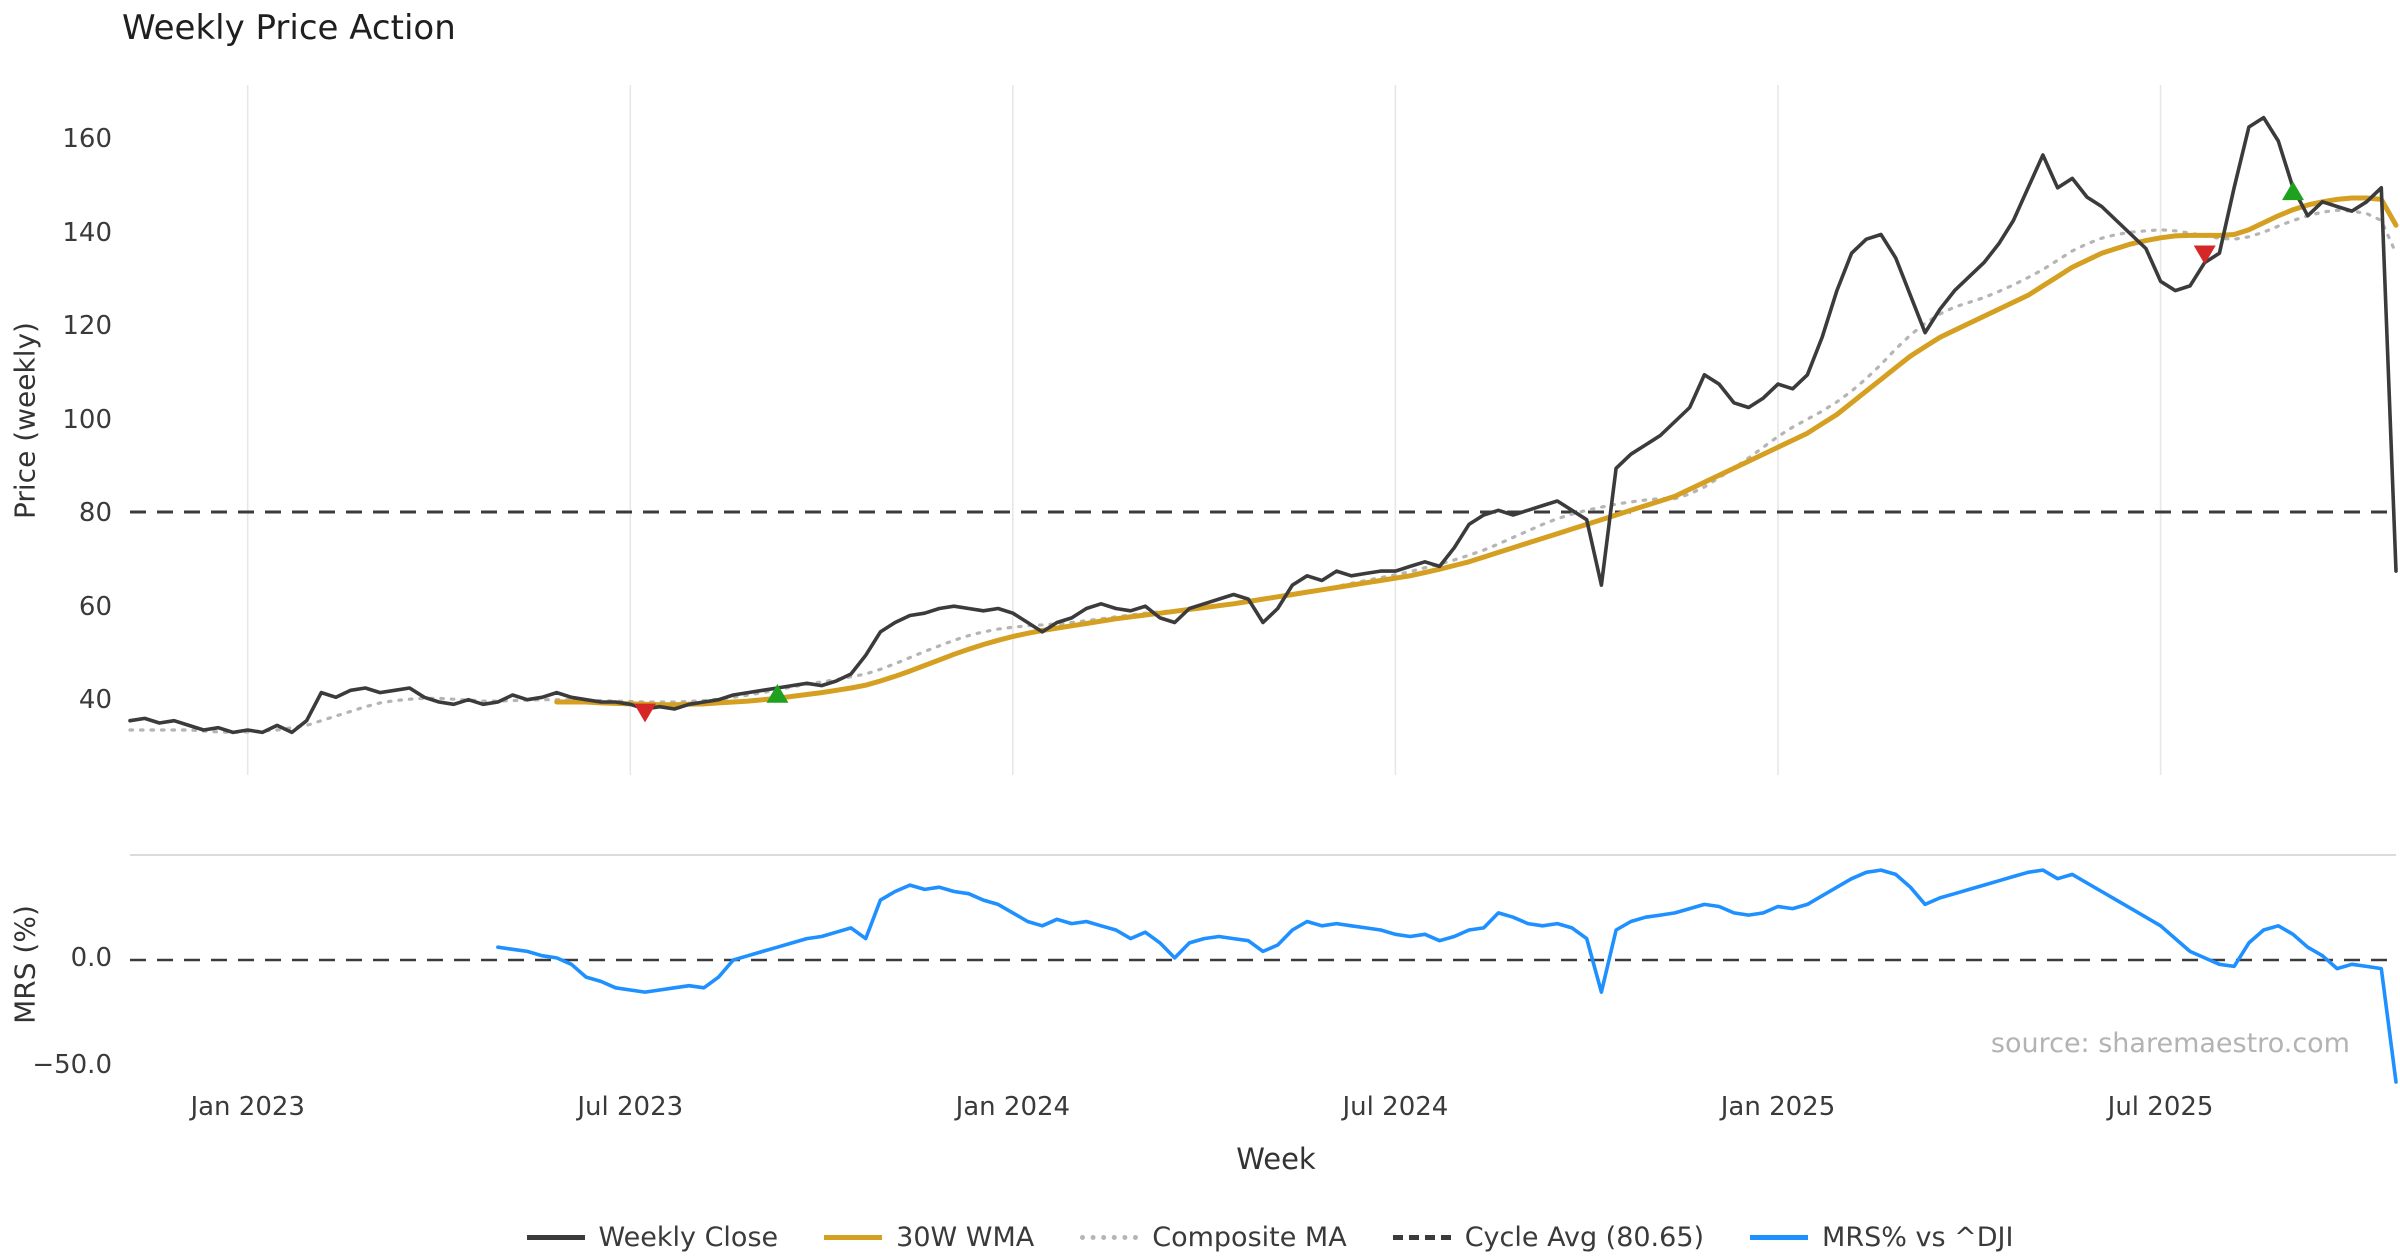  Describe the element at coordinates (87, 232) in the screenshot. I see `price-tick-label: 140` at that location.